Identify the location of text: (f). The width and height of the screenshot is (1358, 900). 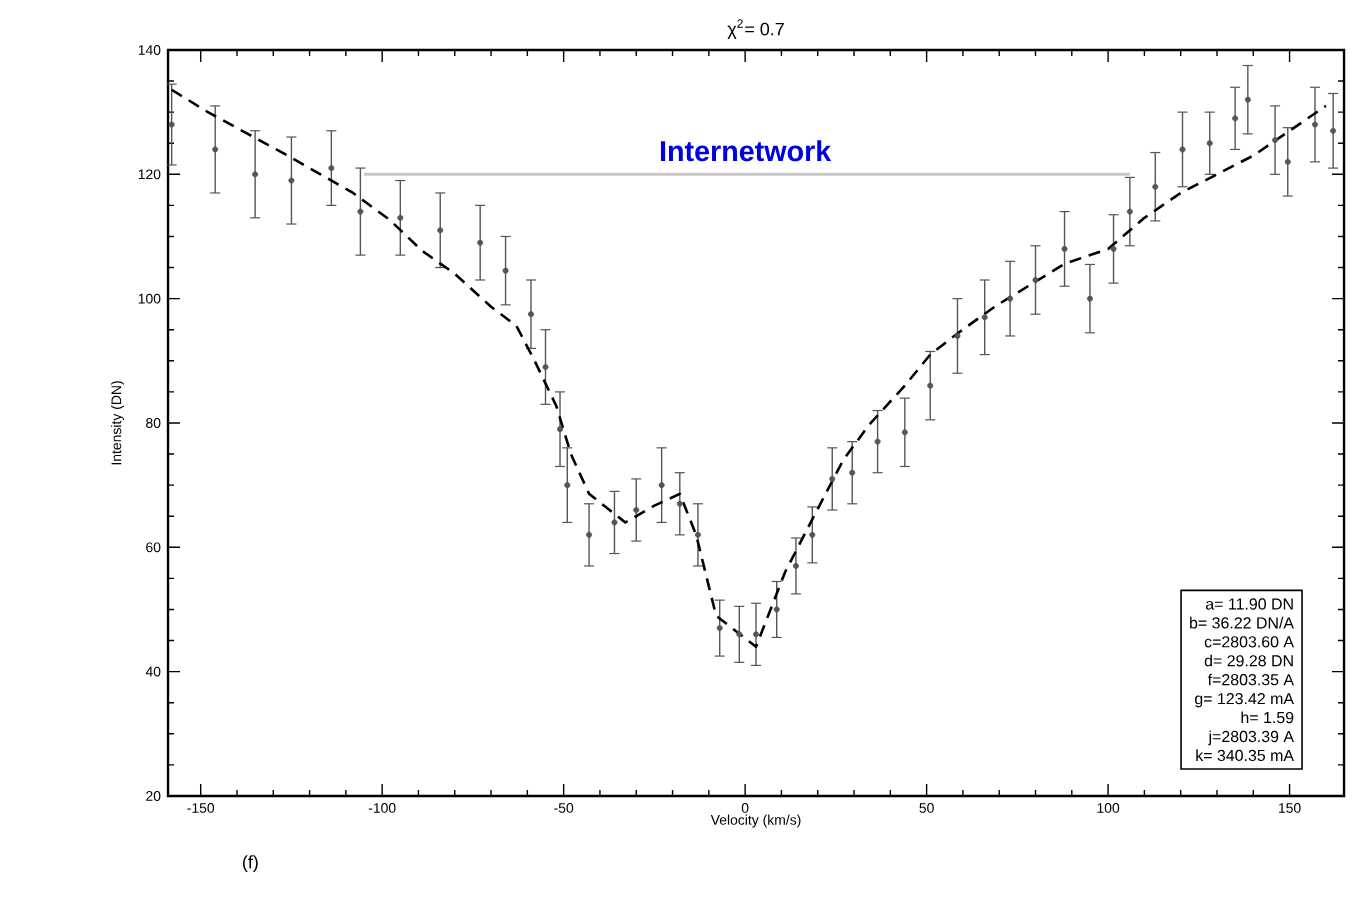
(250, 863).